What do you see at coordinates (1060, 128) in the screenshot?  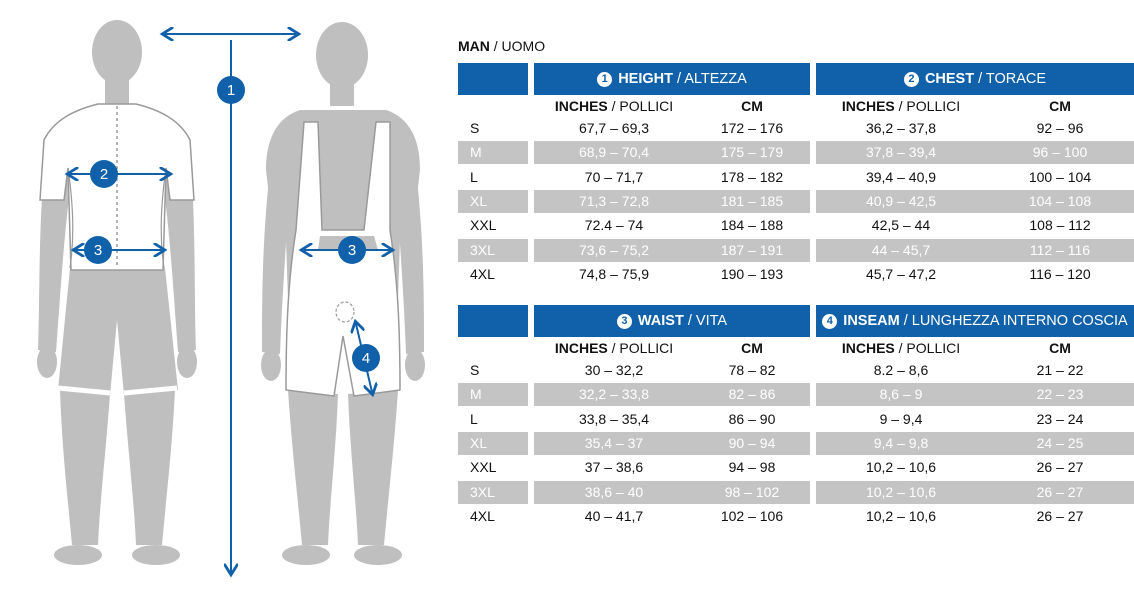 I see `cm-cell: 92 – 96` at bounding box center [1060, 128].